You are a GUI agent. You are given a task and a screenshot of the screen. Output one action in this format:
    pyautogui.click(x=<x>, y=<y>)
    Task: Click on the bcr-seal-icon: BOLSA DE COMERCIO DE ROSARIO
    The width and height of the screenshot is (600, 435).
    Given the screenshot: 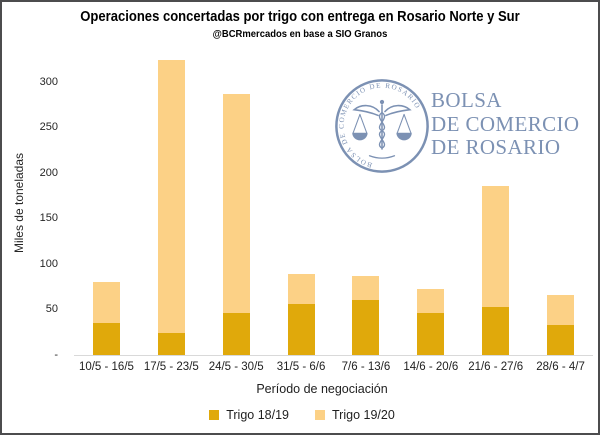 What is the action you would take?
    pyautogui.click(x=382, y=126)
    